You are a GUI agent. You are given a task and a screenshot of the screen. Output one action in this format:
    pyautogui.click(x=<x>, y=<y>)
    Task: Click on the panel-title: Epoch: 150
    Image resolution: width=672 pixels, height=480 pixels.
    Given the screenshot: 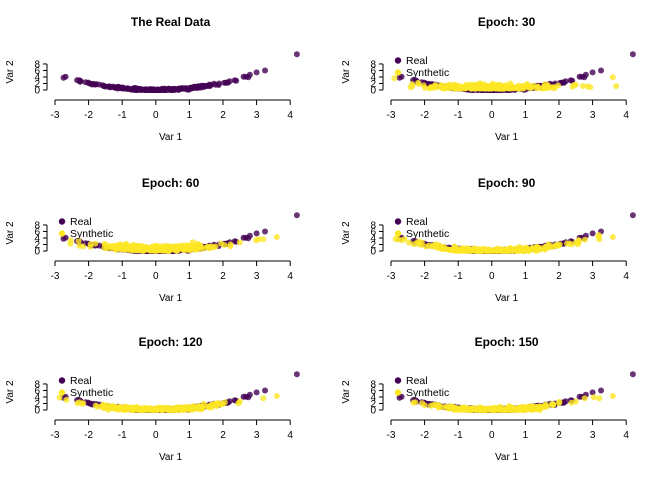 What is the action you would take?
    pyautogui.click(x=507, y=342)
    